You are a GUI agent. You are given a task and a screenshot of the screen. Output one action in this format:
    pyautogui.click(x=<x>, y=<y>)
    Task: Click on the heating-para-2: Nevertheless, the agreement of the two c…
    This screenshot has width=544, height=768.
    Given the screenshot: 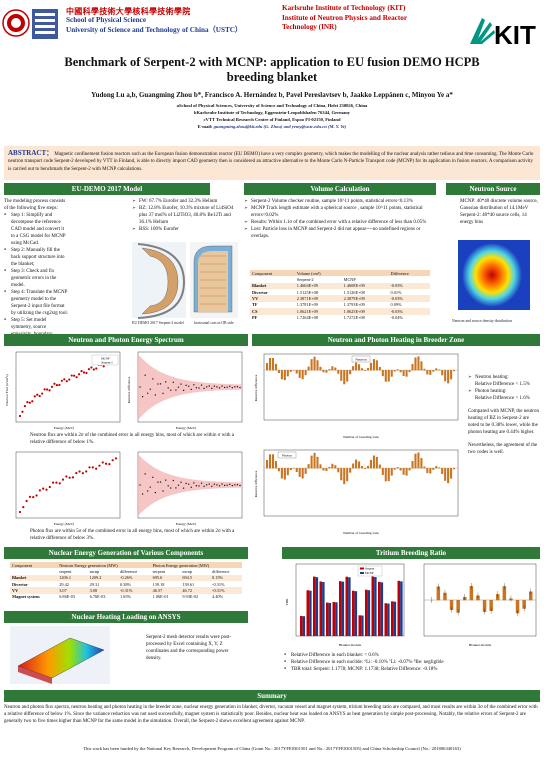 What is the action you would take?
    pyautogui.click(x=503, y=449)
    